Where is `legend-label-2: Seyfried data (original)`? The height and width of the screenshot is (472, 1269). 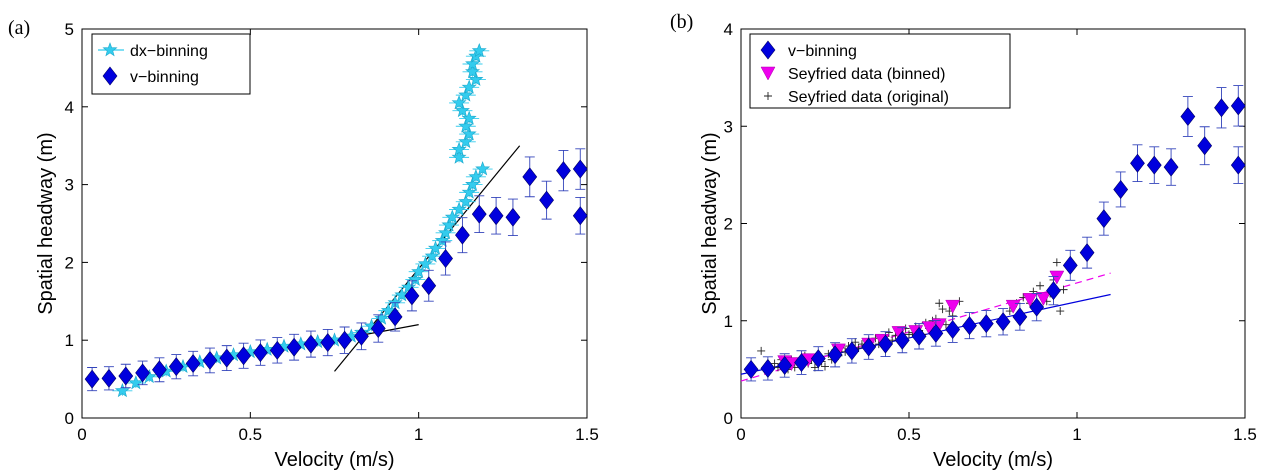
legend-label-2: Seyfried data (original) is located at coordinates (868, 97).